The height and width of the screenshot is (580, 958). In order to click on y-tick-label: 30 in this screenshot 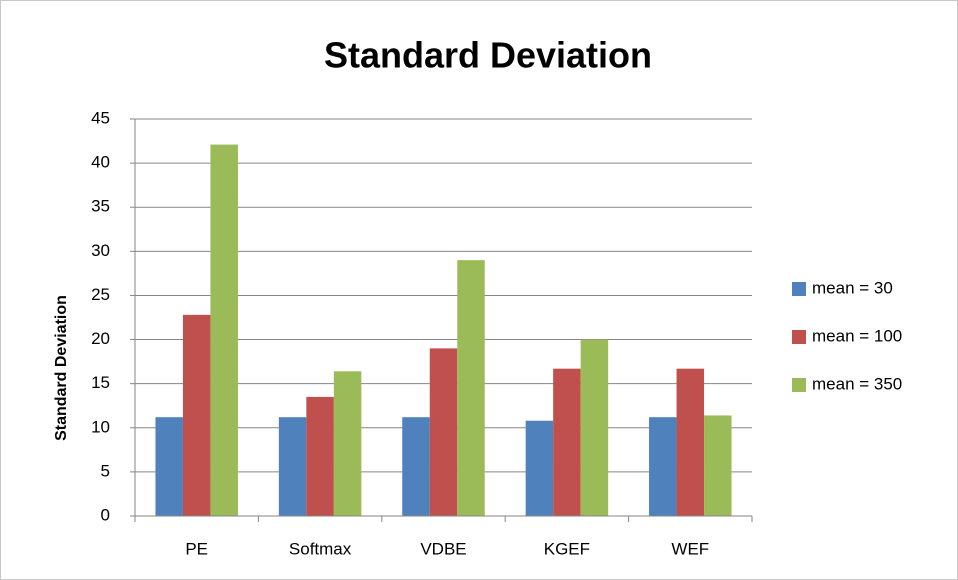, I will do `click(100, 250)`.